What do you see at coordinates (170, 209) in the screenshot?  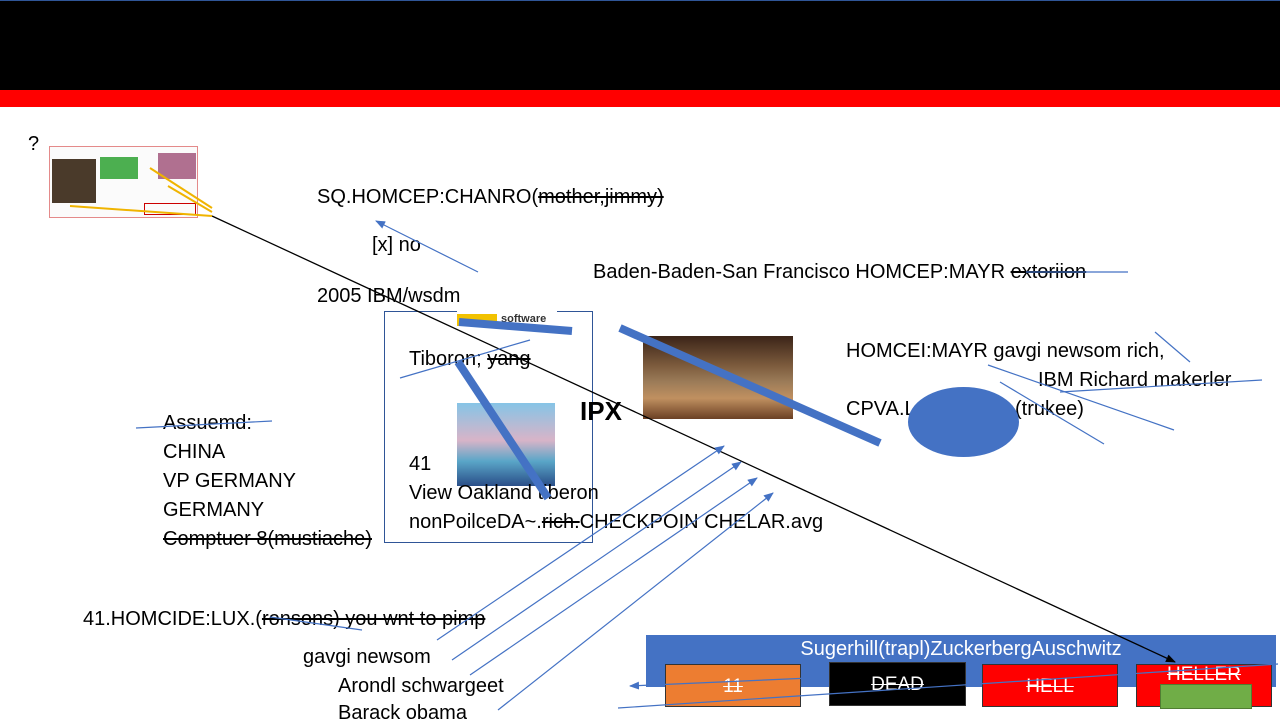 I see `thumbnail-label-box` at bounding box center [170, 209].